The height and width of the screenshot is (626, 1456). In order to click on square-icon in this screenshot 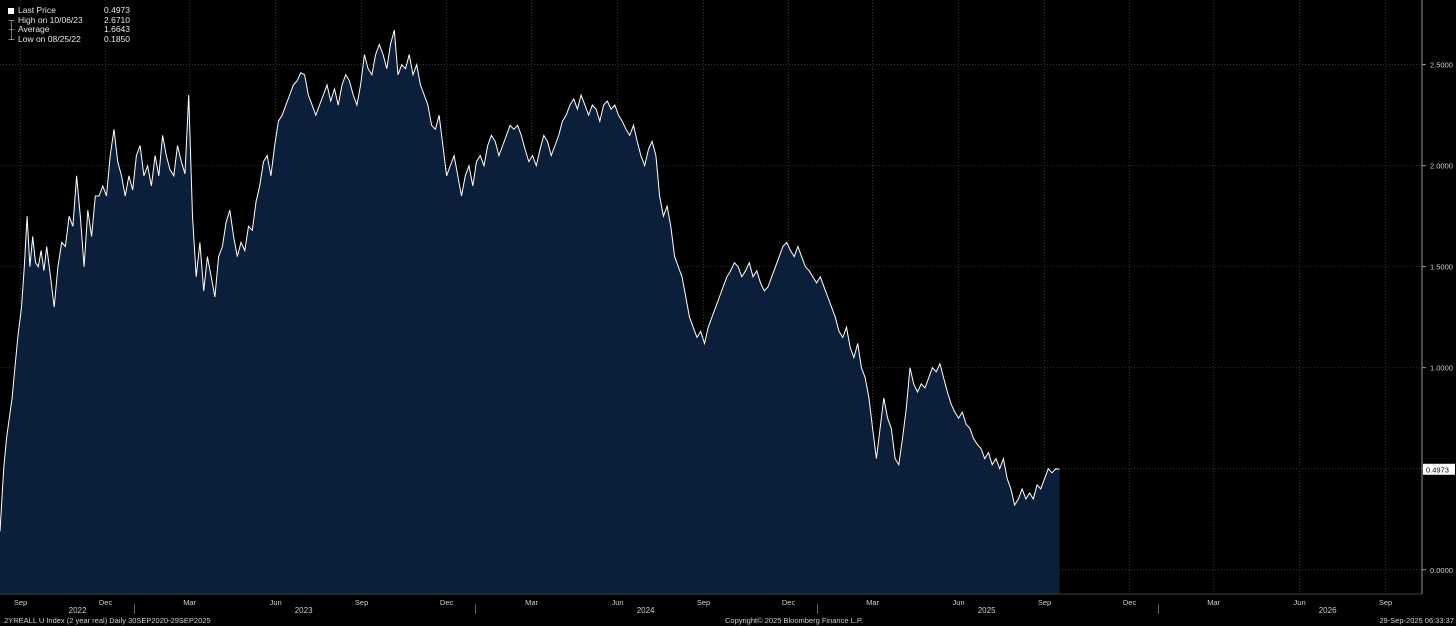, I will do `click(11, 10)`.